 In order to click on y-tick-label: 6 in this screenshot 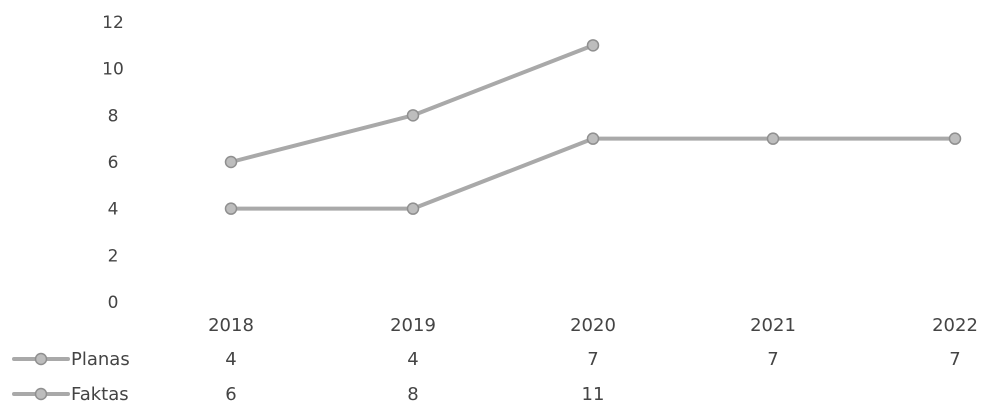, I will do `click(113, 163)`.